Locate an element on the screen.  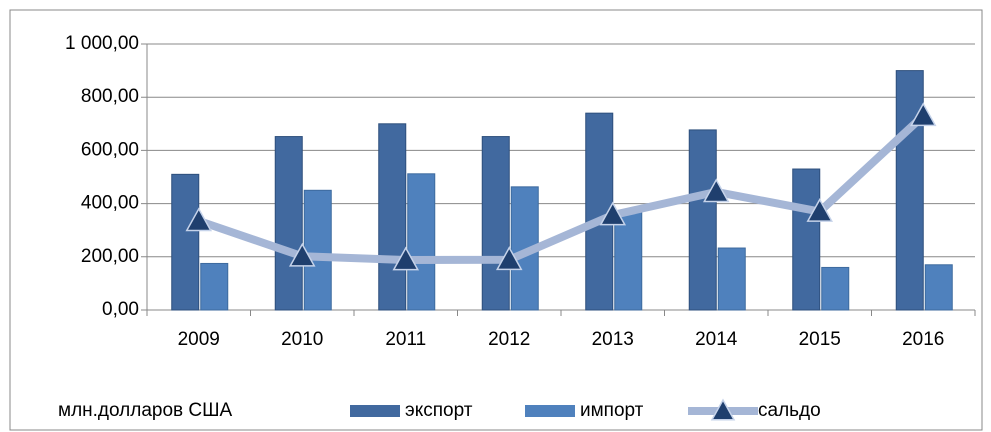
y-tick-label: 0,00 is located at coordinates (120, 309).